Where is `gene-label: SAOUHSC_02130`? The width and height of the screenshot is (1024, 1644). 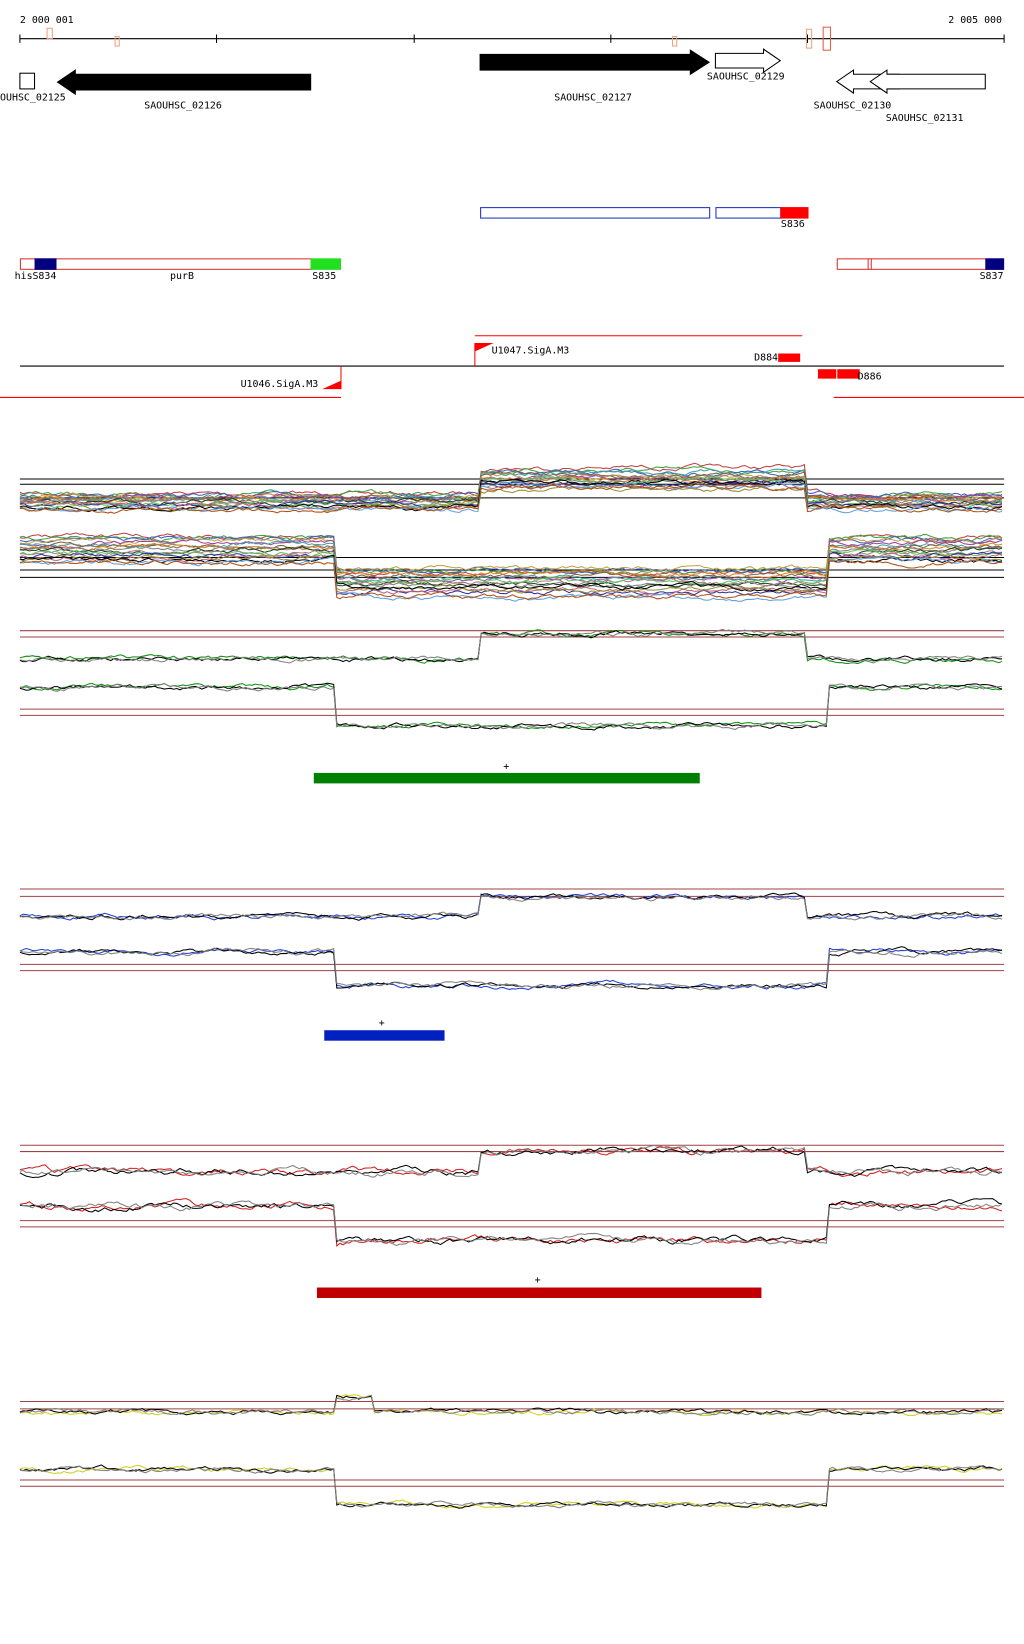 gene-label: SAOUHSC_02130 is located at coordinates (853, 106).